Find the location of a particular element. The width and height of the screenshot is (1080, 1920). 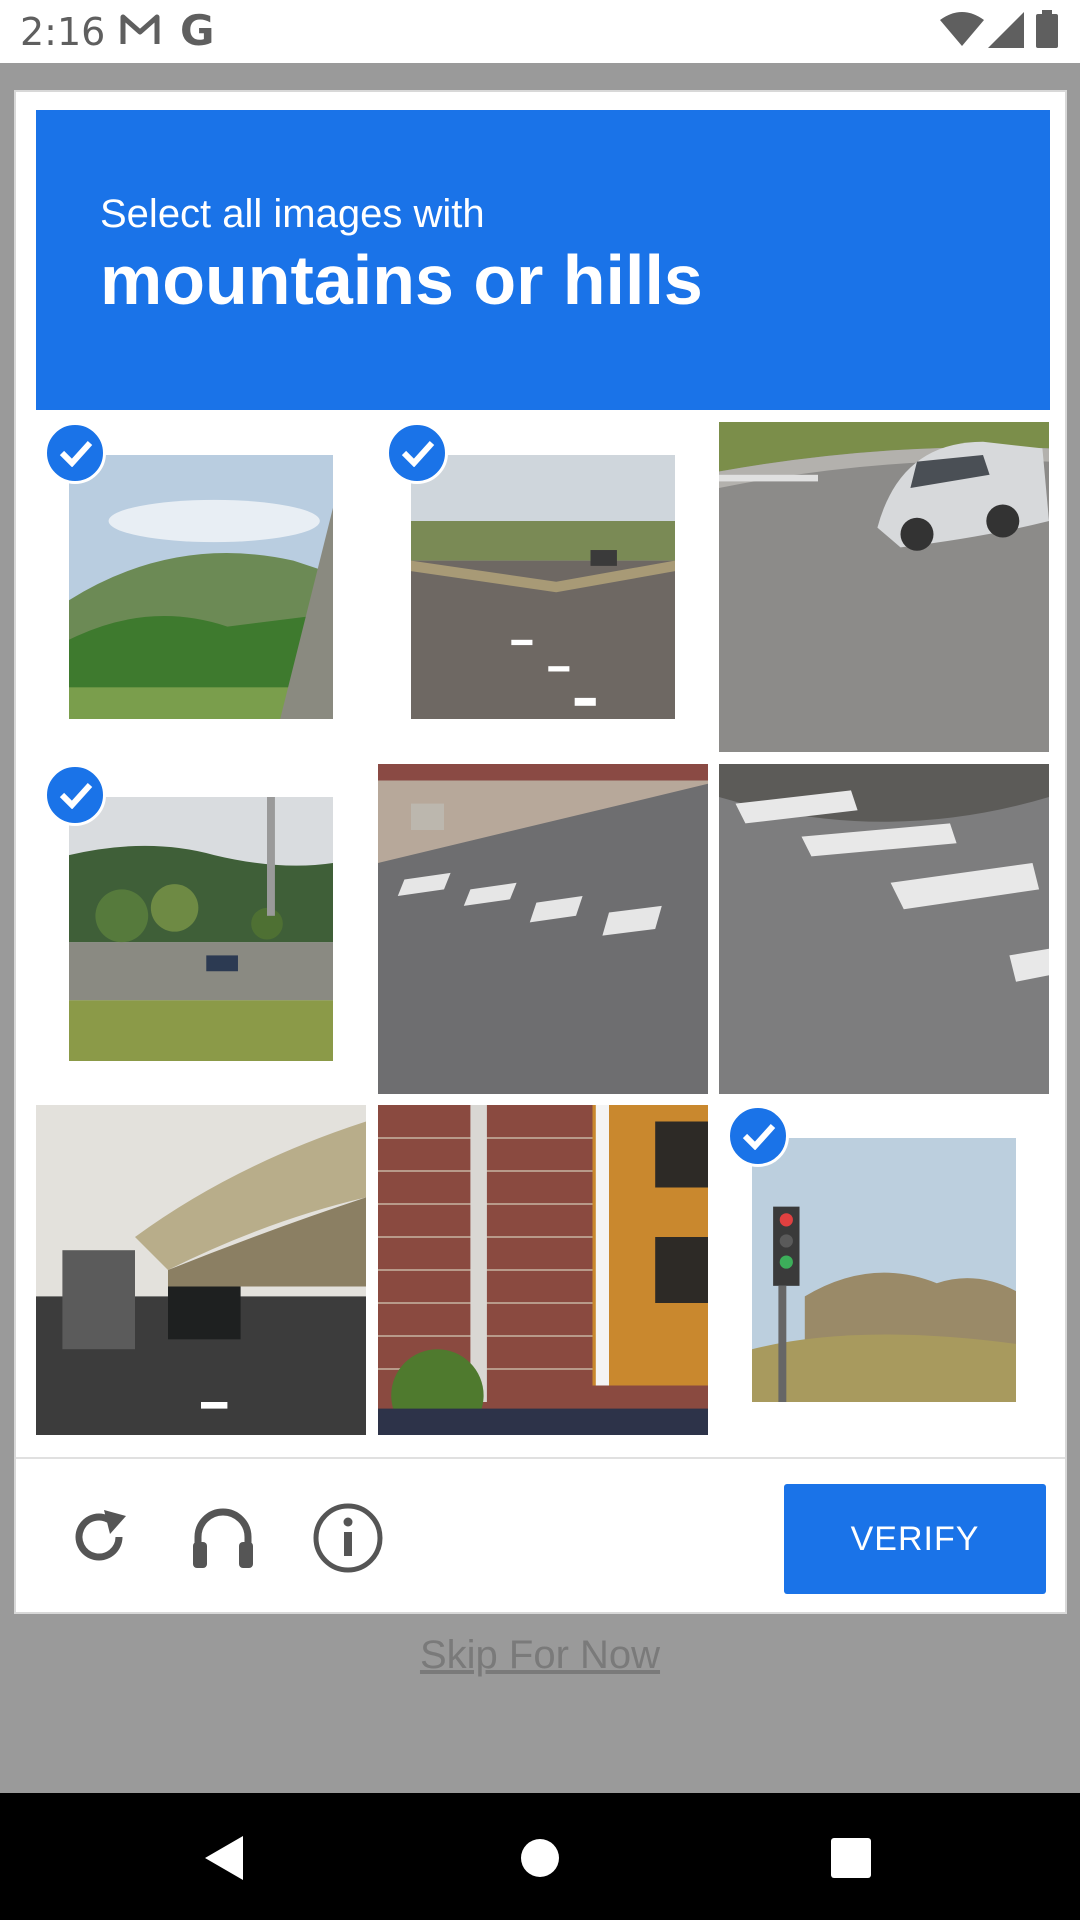

battery-icon is located at coordinates (1047, 29).